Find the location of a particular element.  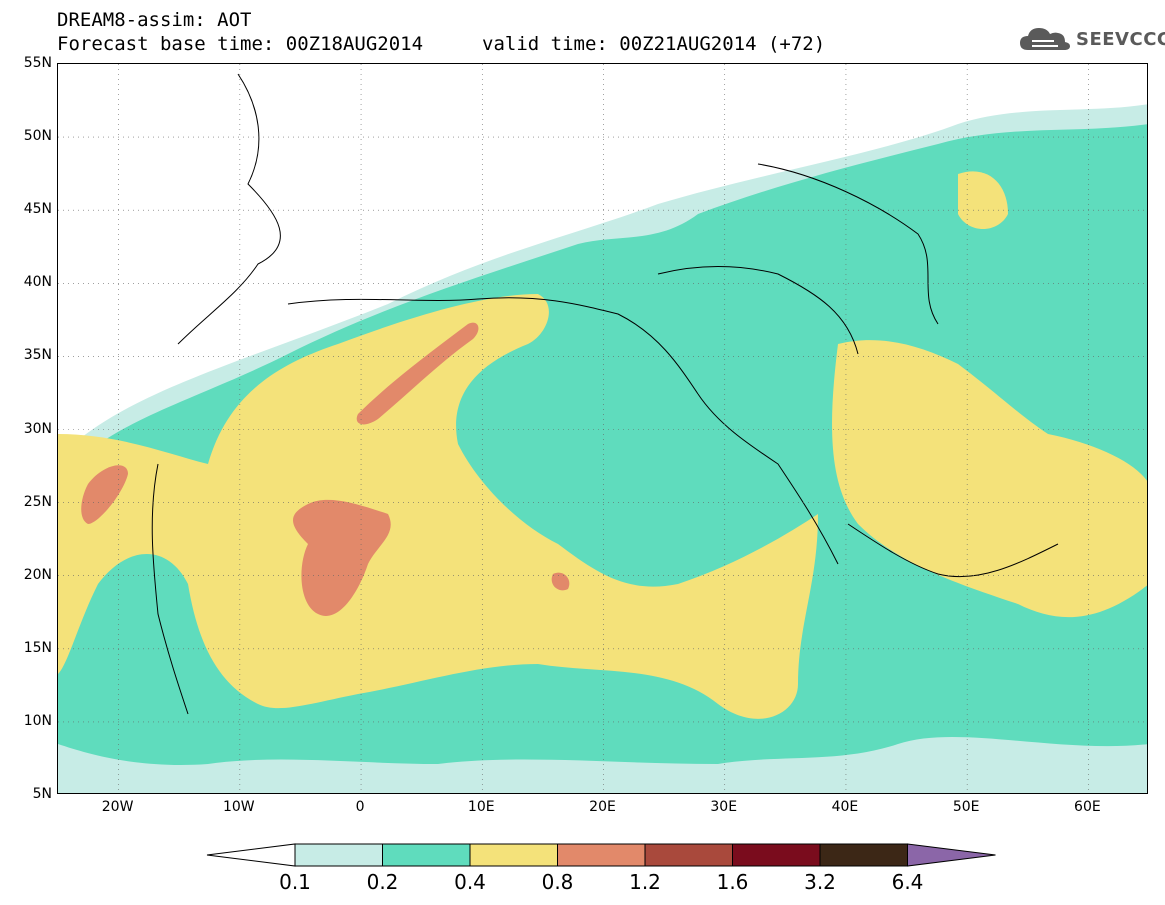

lat-label: 40N is located at coordinates (37, 282).